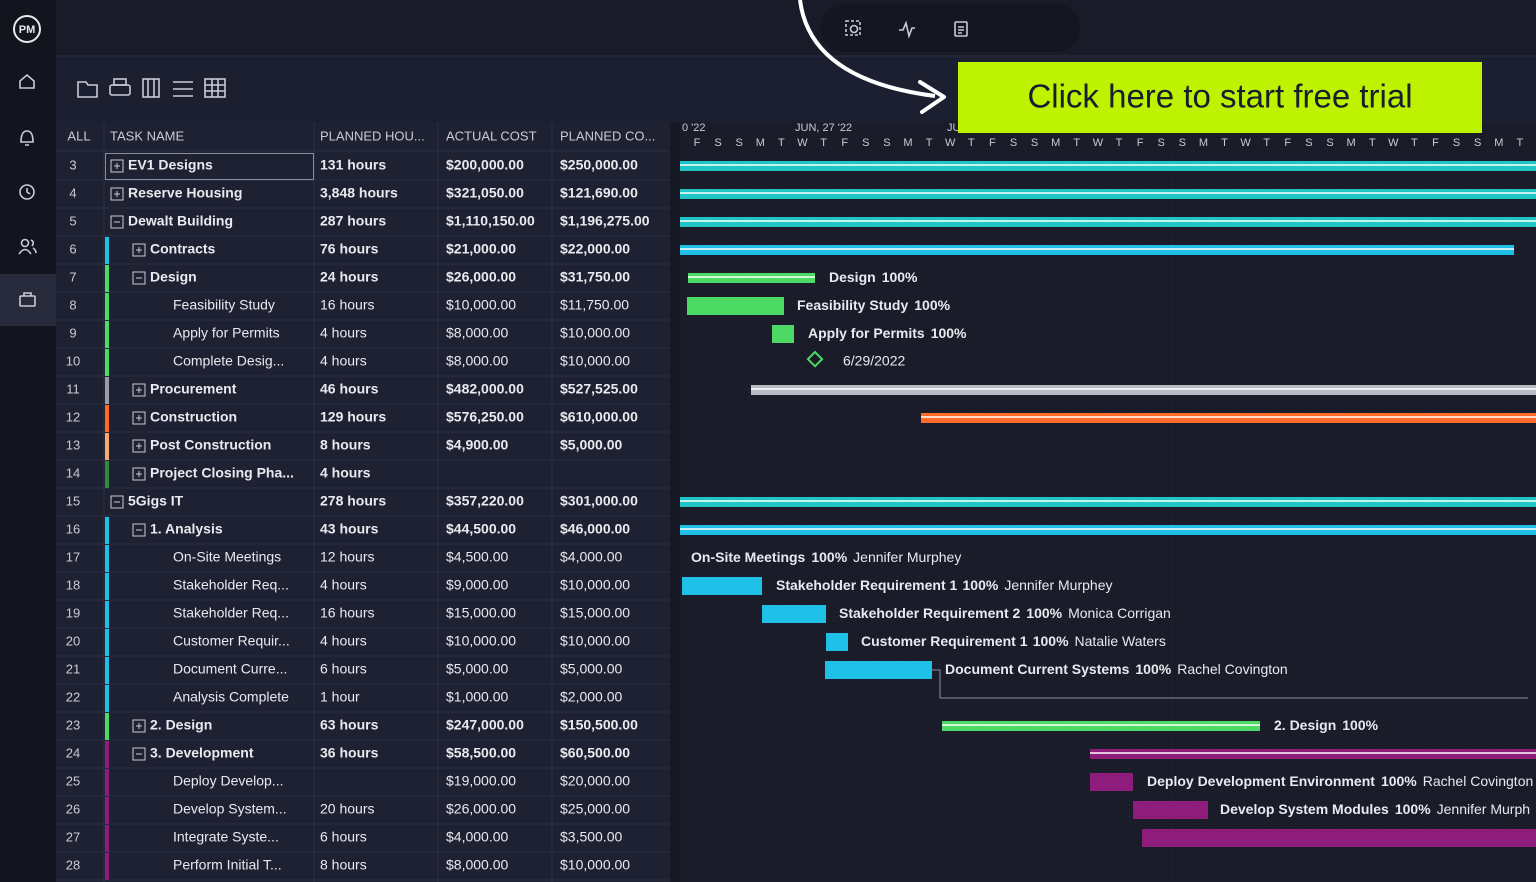  Describe the element at coordinates (226, 333) in the screenshot. I see `cell-text: Apply for Permits` at that location.